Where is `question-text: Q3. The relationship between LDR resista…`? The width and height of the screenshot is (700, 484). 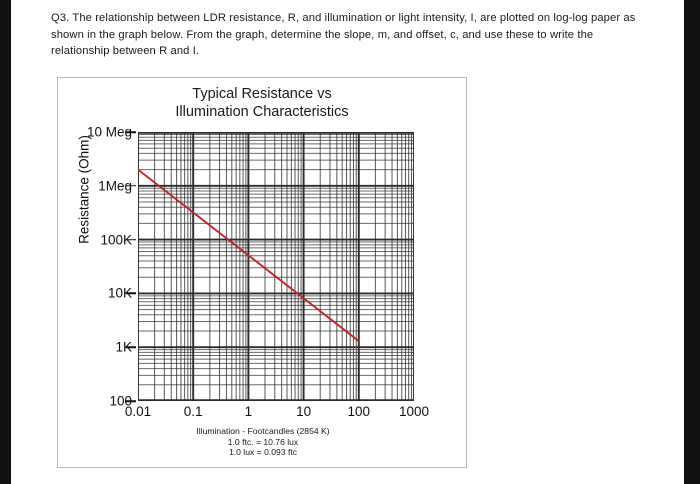 question-text: Q3. The relationship between LDR resista… is located at coordinates (343, 34).